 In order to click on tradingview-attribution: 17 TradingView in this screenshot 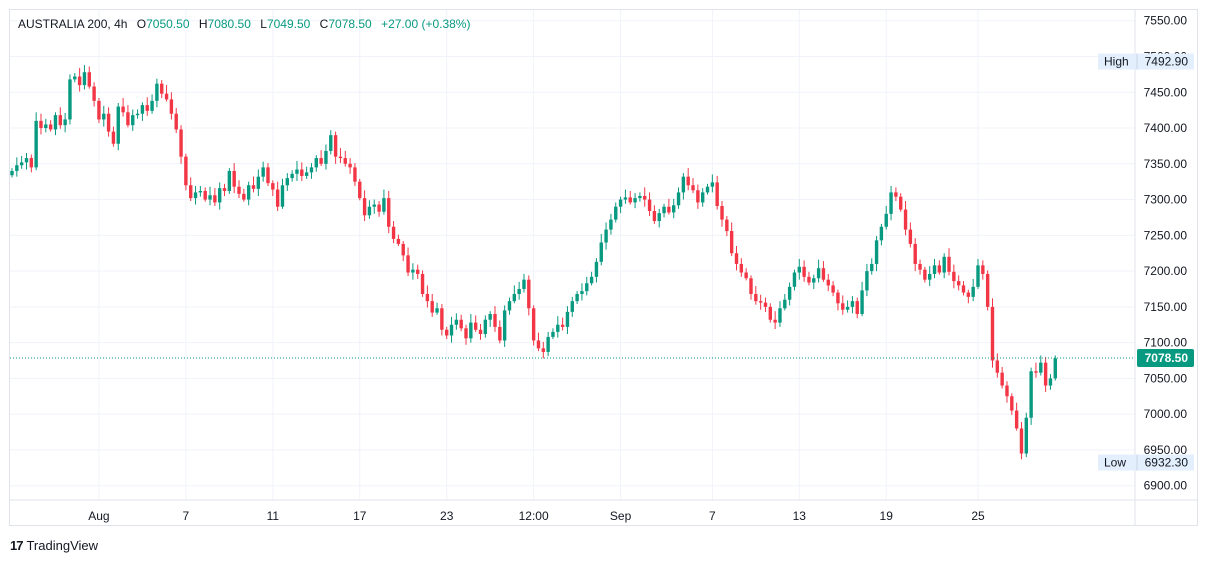, I will do `click(54, 545)`.